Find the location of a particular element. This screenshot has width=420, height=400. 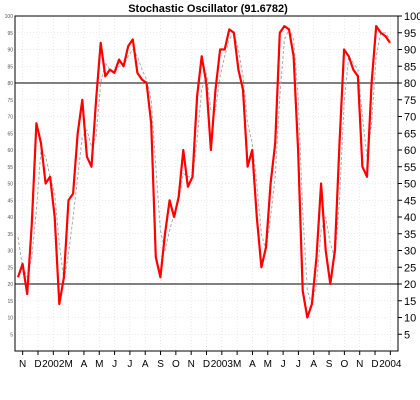

y-tick-label: 25 is located at coordinates (410, 268).